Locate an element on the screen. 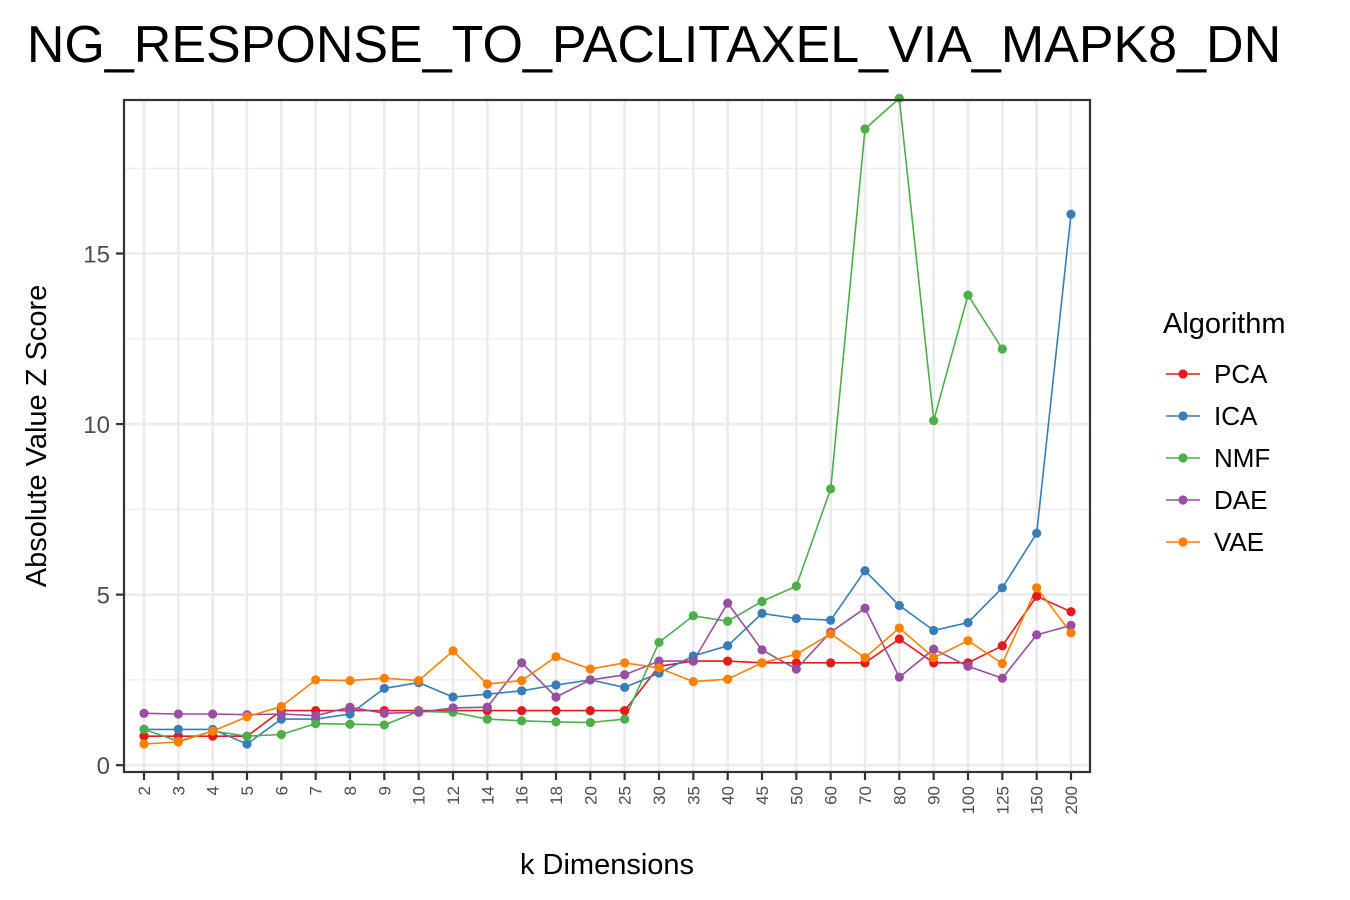 The image size is (1350, 900). legend-marker-nmf is located at coordinates (1183, 458).